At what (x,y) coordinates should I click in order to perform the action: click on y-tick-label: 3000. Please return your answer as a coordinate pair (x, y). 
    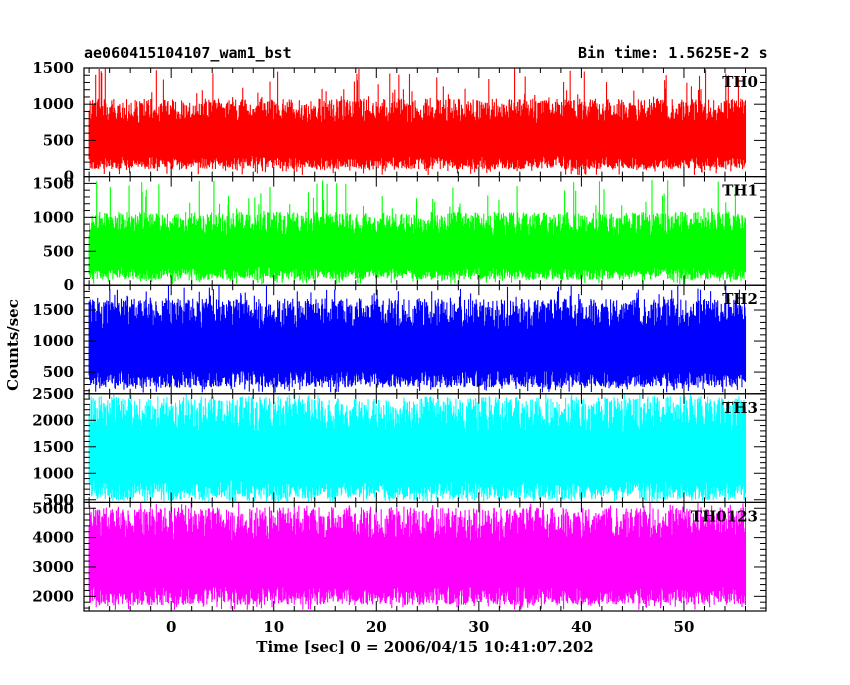
    Looking at the image, I should click on (53, 567).